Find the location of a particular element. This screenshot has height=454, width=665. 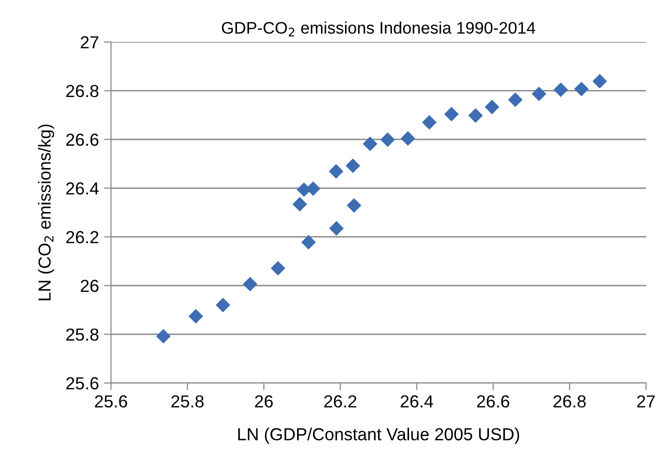

x-tick-label: 26.2 is located at coordinates (340, 401).